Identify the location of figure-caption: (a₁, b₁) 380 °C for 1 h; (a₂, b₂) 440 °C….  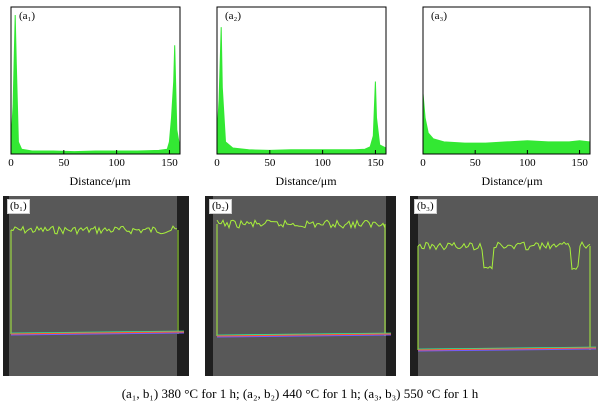
(300, 393).